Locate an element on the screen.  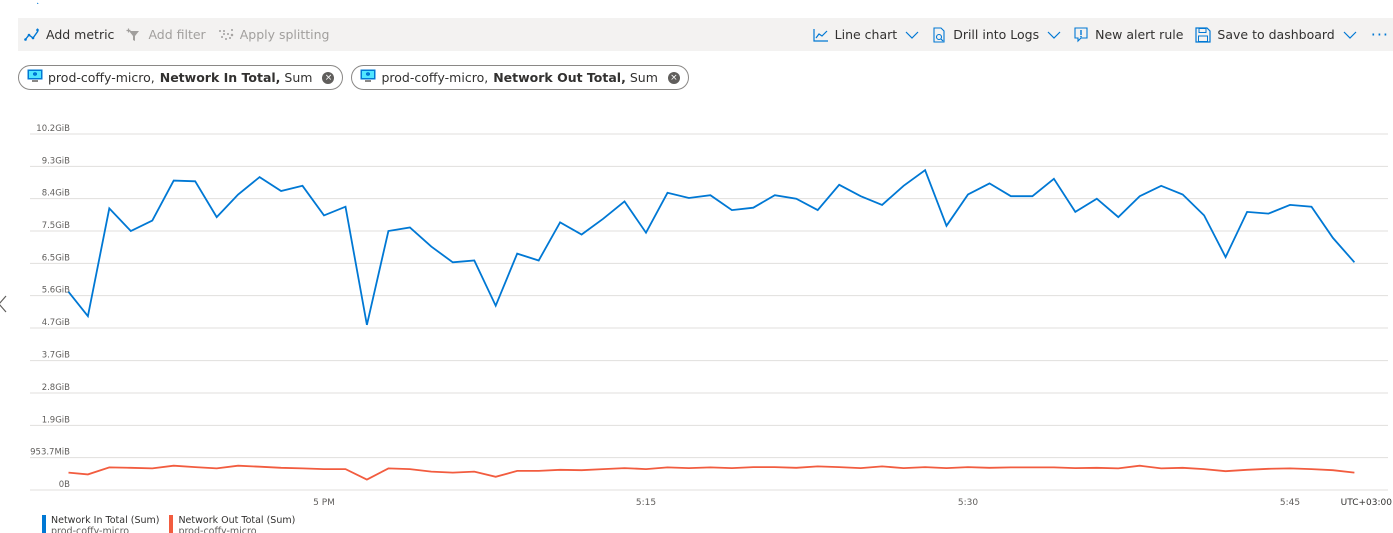
pill-metric: Network Out Total, is located at coordinates (559, 77).